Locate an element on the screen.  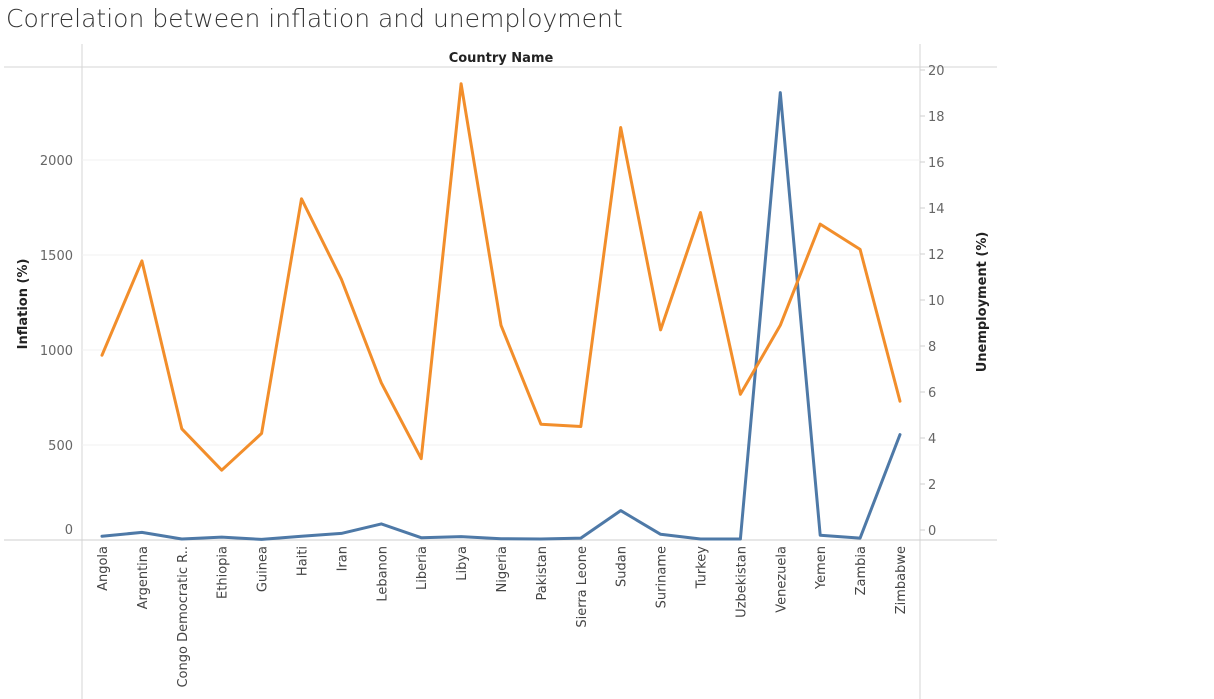
right-tick-label: 2 is located at coordinates (932, 485).